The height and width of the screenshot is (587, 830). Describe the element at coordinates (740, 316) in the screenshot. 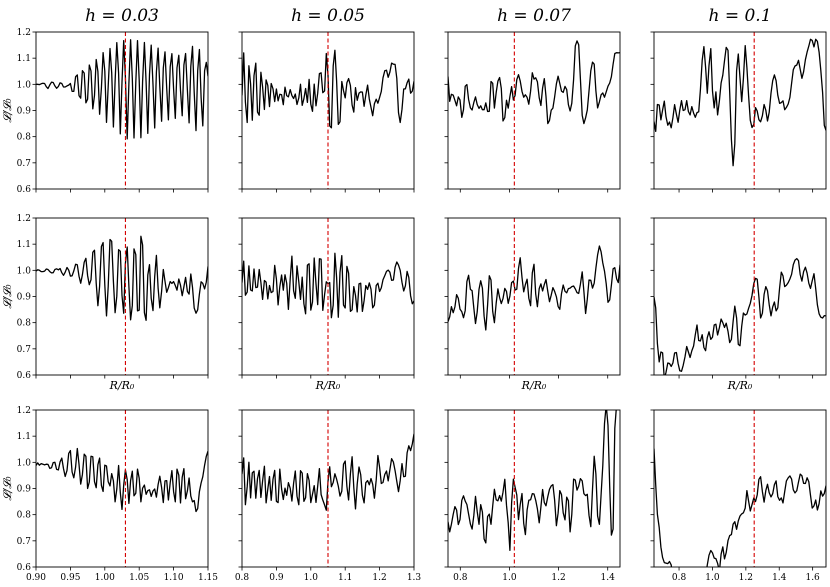

I see `series-line-r1-c3` at that location.